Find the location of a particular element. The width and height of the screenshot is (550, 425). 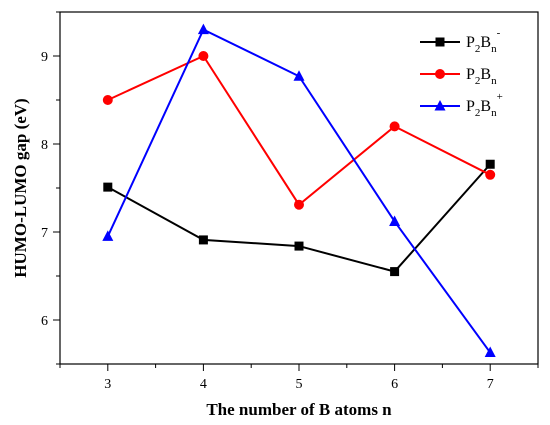

y-tick-label: 9 is located at coordinates (44, 57).